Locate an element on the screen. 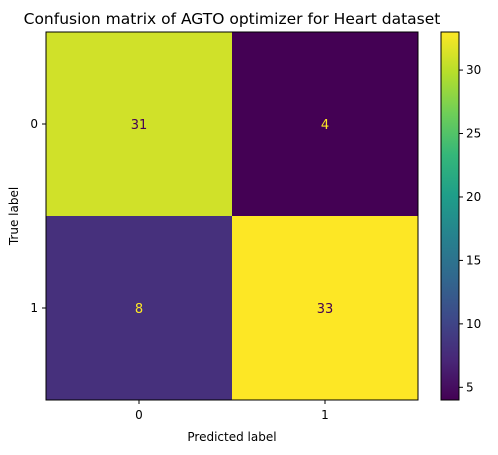 Image resolution: width=498 pixels, height=455 pixels. colorbar-tick-label: 20 is located at coordinates (473, 197).